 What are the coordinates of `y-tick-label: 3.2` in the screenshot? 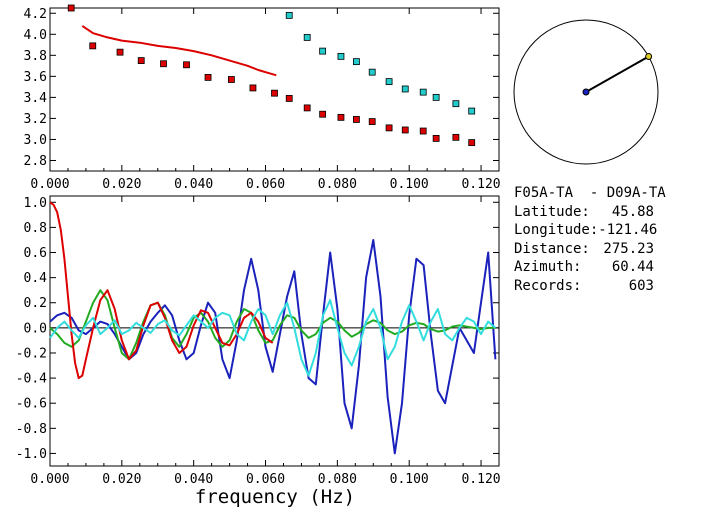 It's located at (35, 119).